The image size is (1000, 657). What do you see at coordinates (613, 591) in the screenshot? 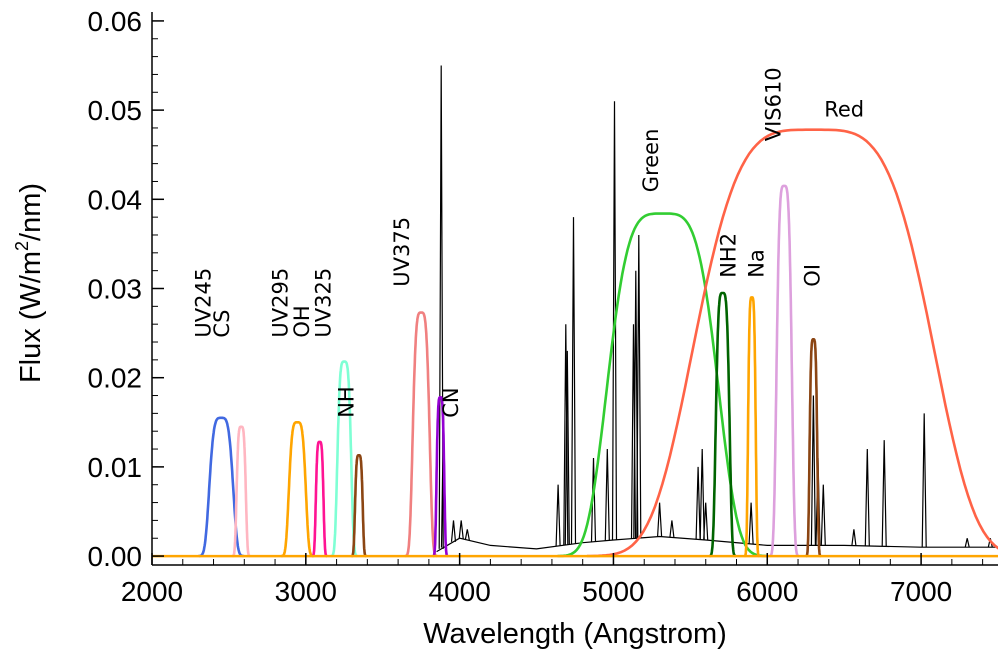
I see `x-tick-label: 5000` at bounding box center [613, 591].